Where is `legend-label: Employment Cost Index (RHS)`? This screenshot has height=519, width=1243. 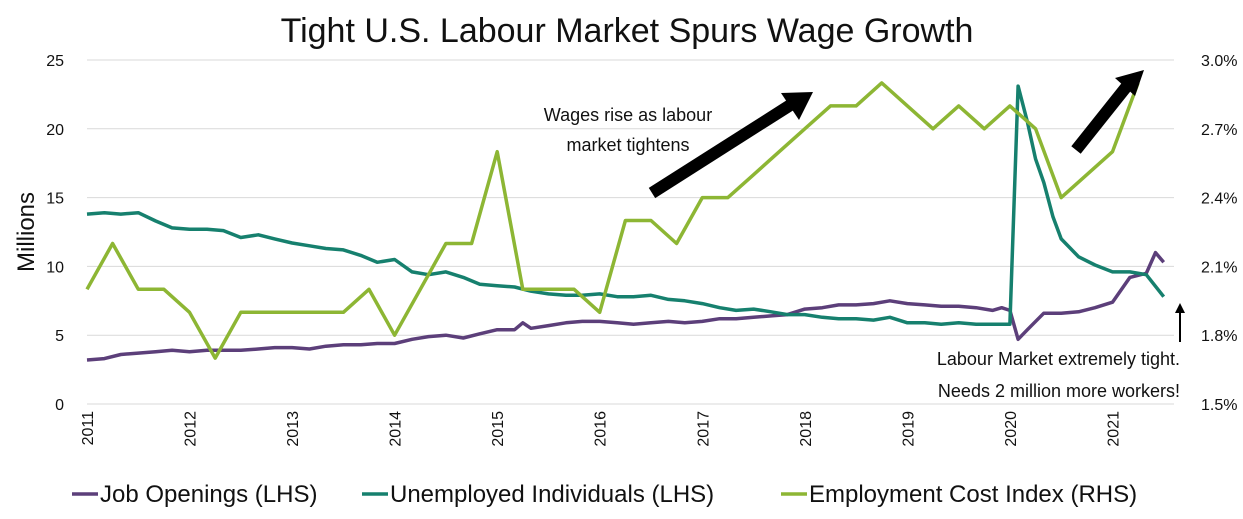 legend-label: Employment Cost Index (RHS) is located at coordinates (973, 494).